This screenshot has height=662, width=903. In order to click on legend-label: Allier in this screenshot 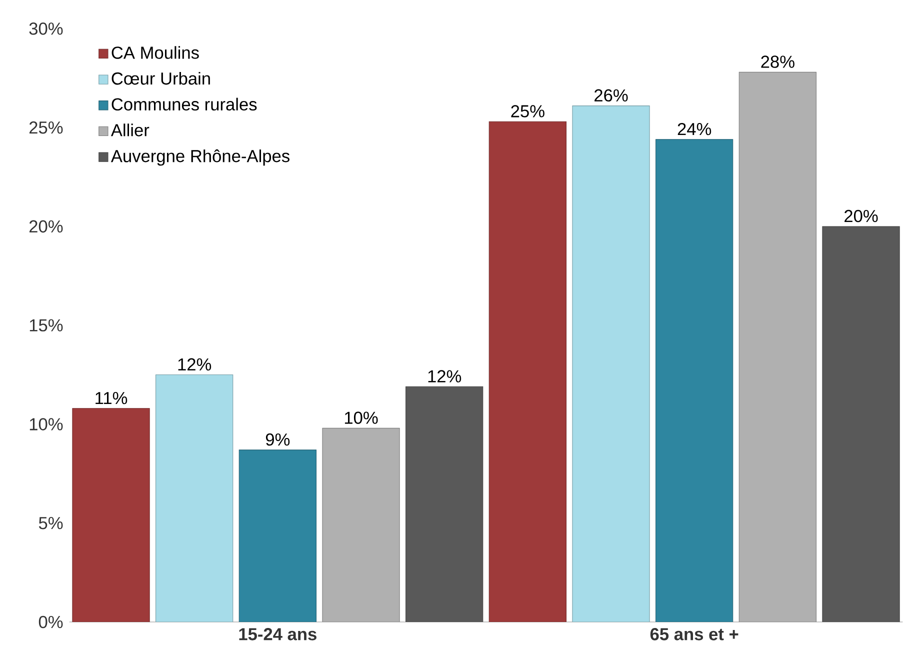, I will do `click(130, 130)`.